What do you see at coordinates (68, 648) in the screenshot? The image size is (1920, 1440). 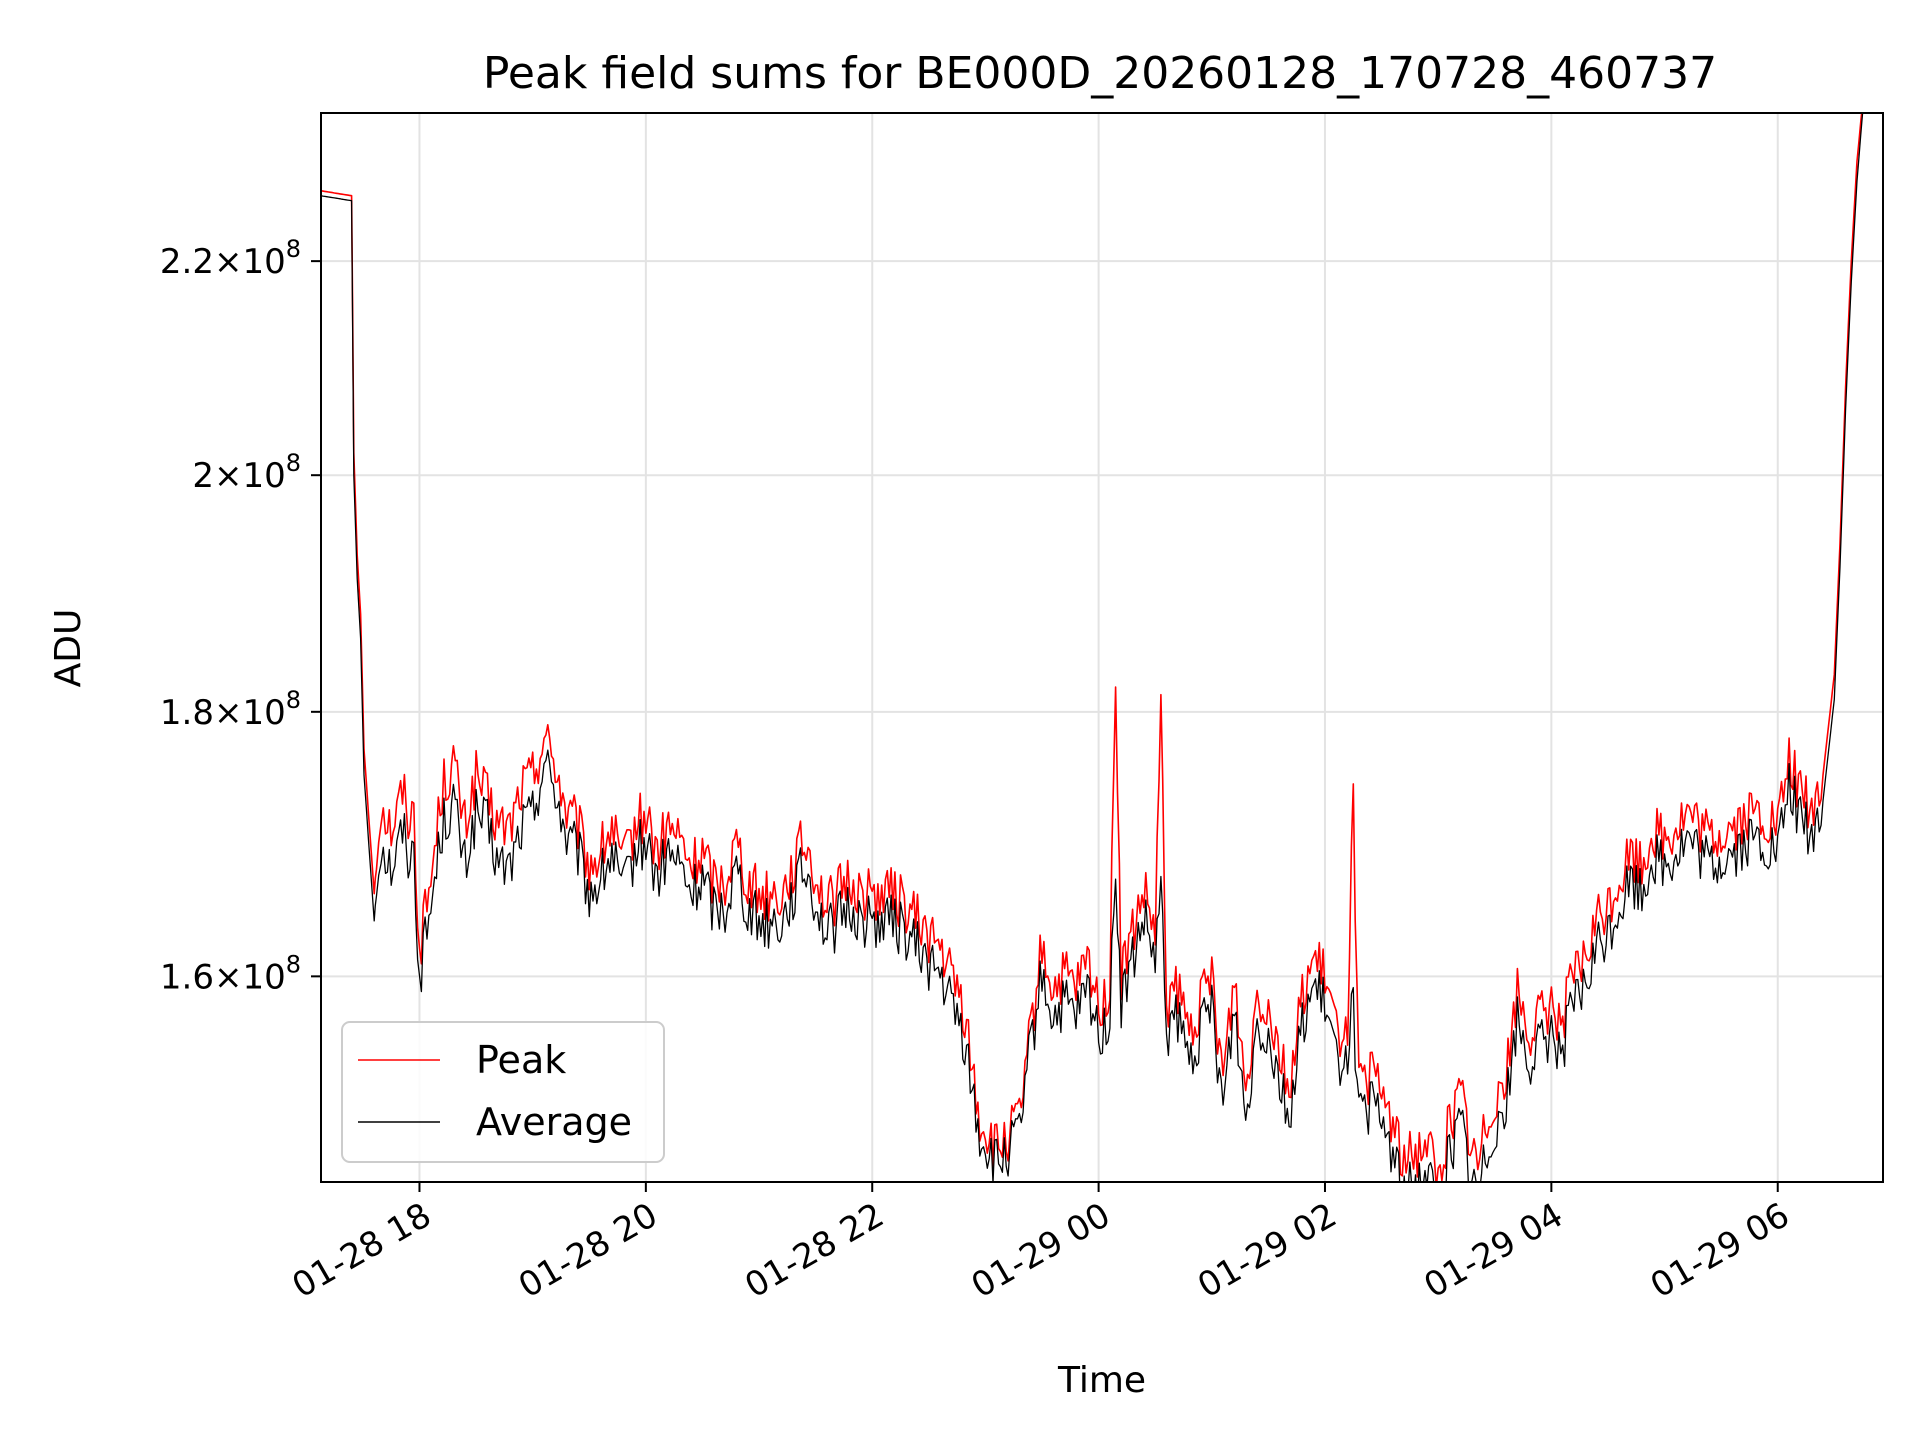 I see `y-axis-label: ADU` at bounding box center [68, 648].